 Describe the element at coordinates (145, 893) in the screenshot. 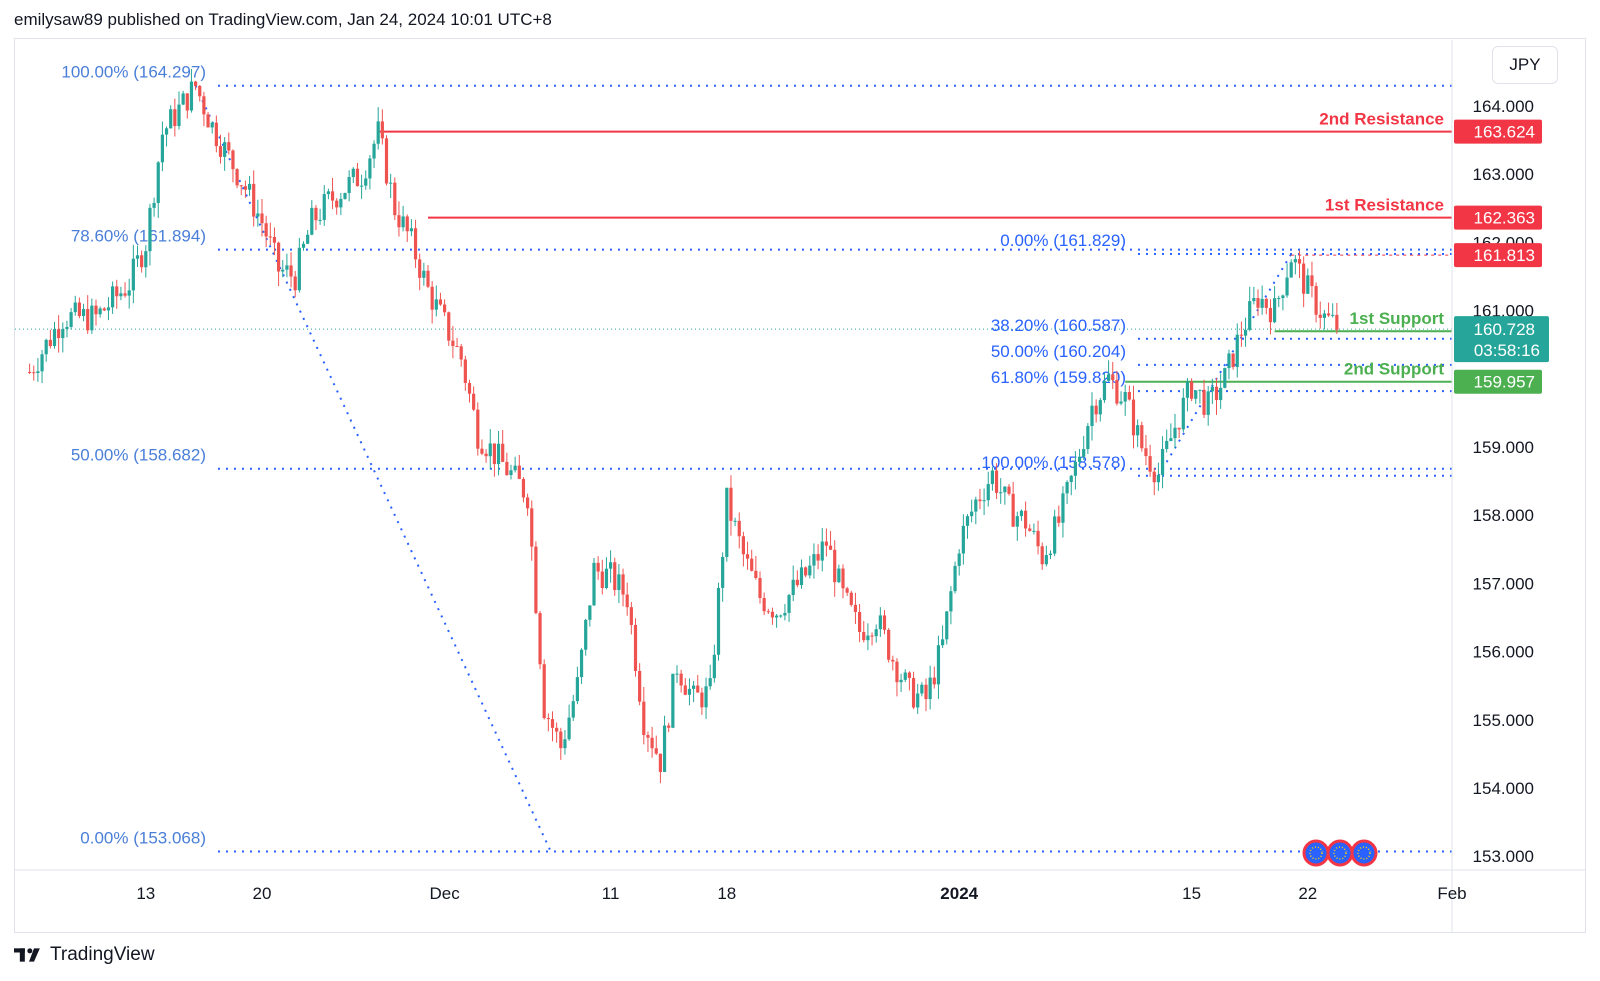

I see `x-tick-label: 13` at that location.